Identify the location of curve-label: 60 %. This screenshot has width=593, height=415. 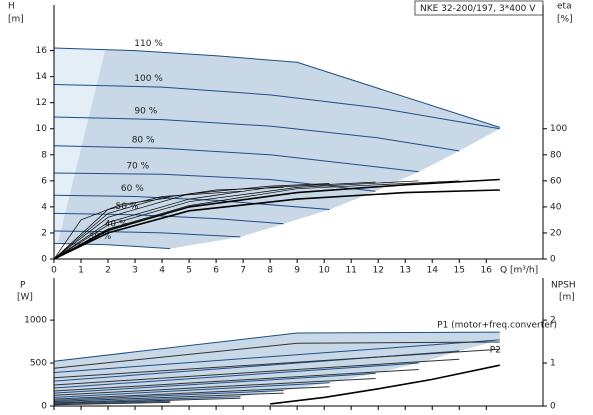
(132, 189).